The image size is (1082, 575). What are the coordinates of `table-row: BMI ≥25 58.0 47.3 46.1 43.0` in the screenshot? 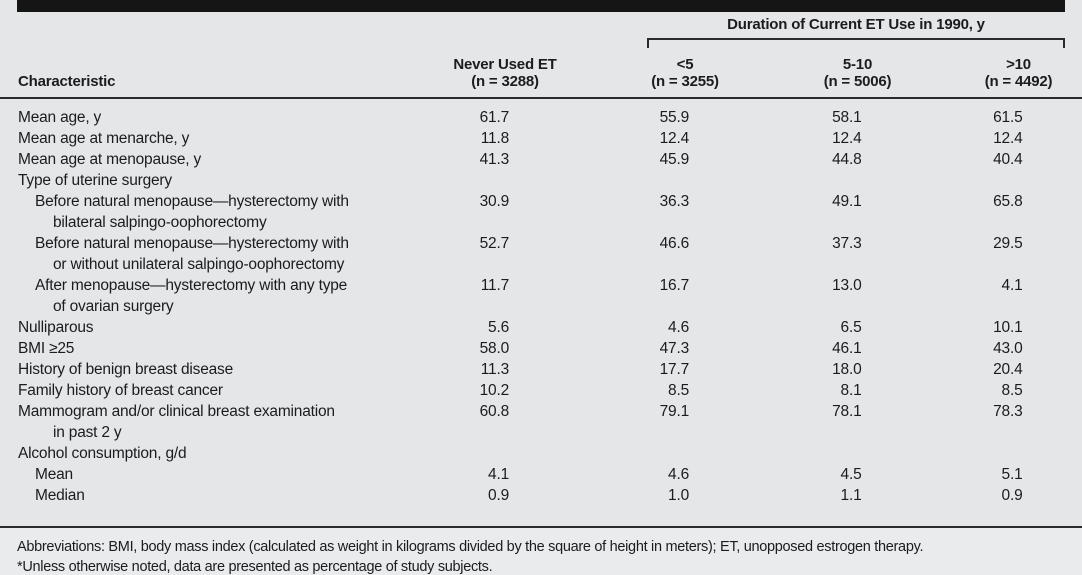 It's located at (541, 348).